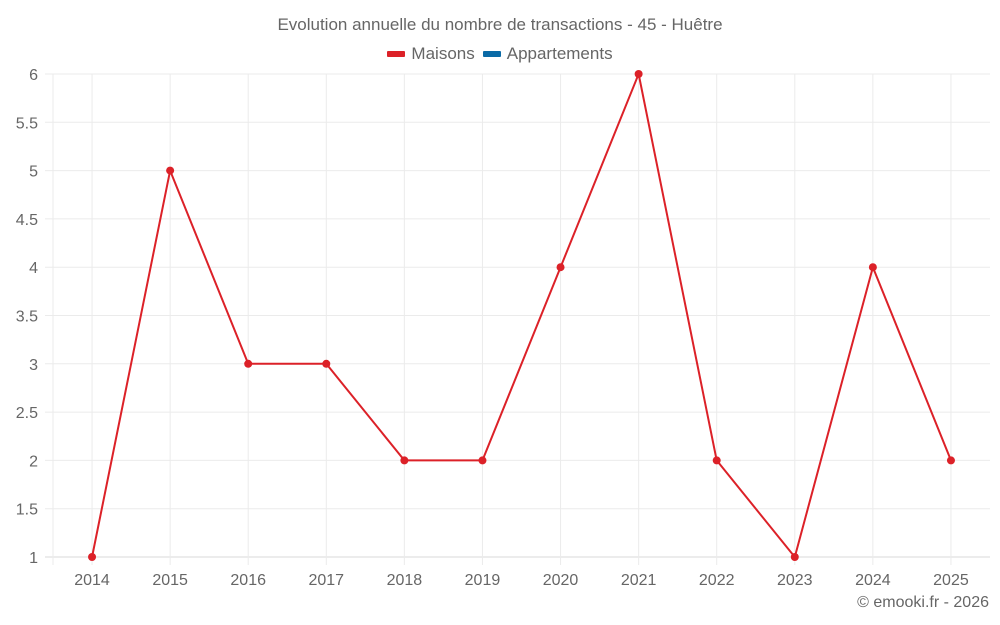 This screenshot has width=1000, height=625. What do you see at coordinates (170, 580) in the screenshot?
I see `x-tick-label: 2015` at bounding box center [170, 580].